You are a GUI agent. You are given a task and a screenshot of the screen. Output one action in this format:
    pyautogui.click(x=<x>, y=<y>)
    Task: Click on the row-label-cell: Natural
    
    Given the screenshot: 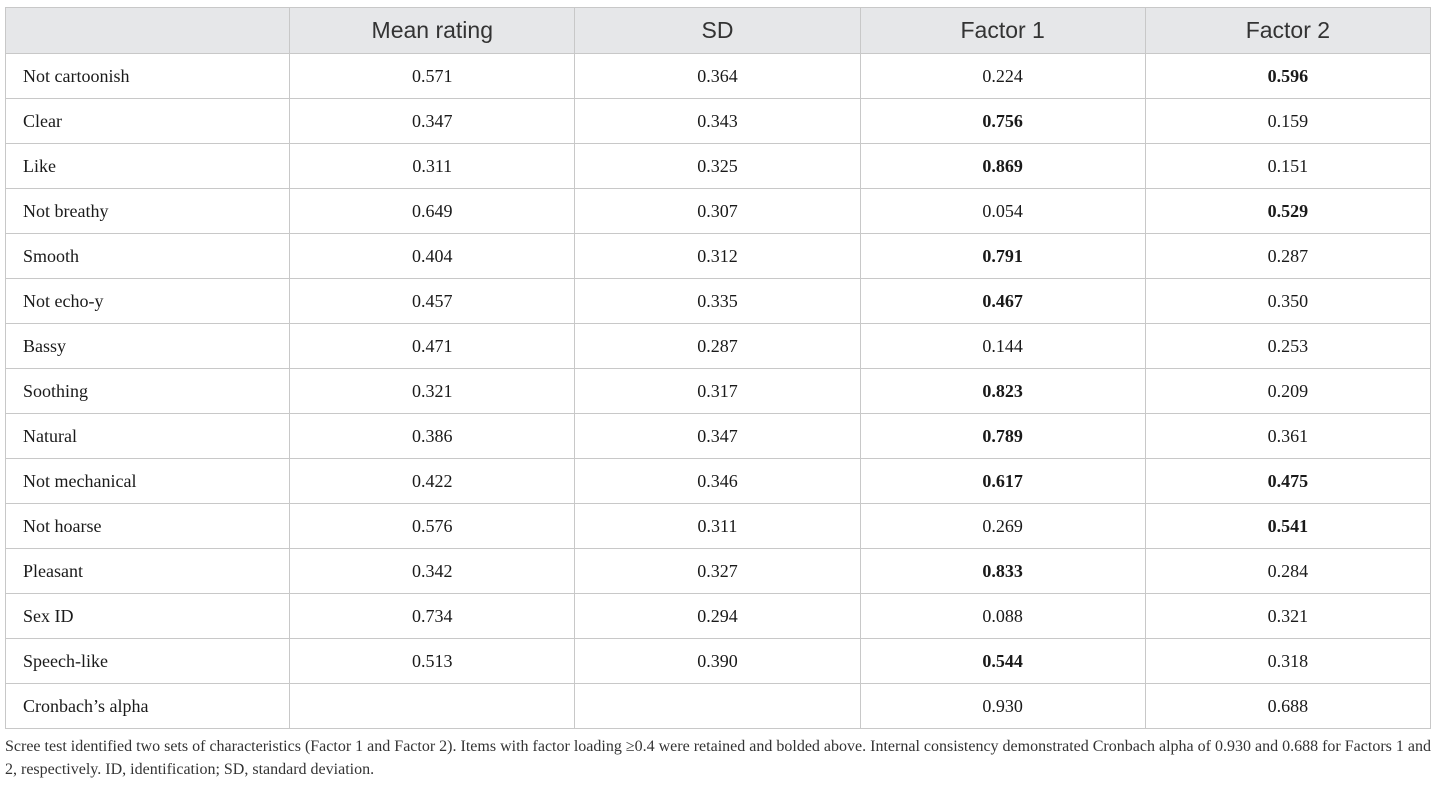 What is the action you would take?
    pyautogui.click(x=147, y=436)
    